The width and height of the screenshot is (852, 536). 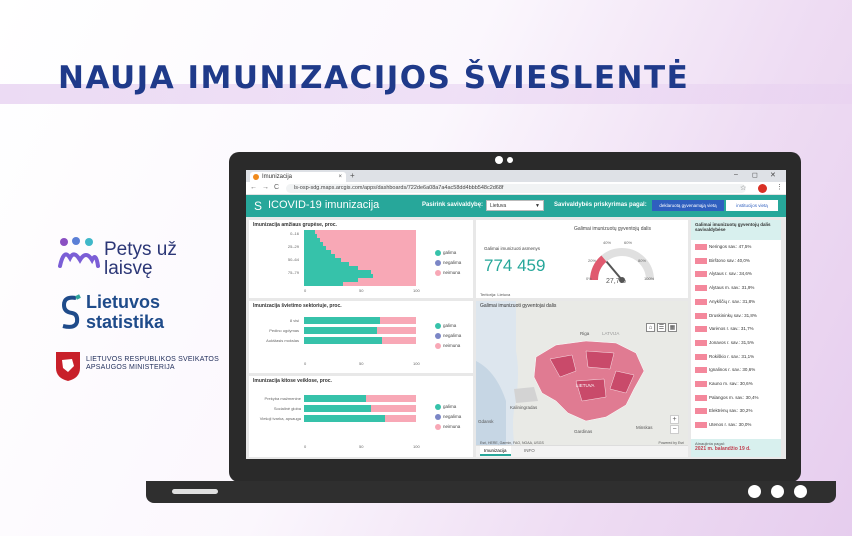 I want to click on forward-icon: →, so click(x=265, y=187).